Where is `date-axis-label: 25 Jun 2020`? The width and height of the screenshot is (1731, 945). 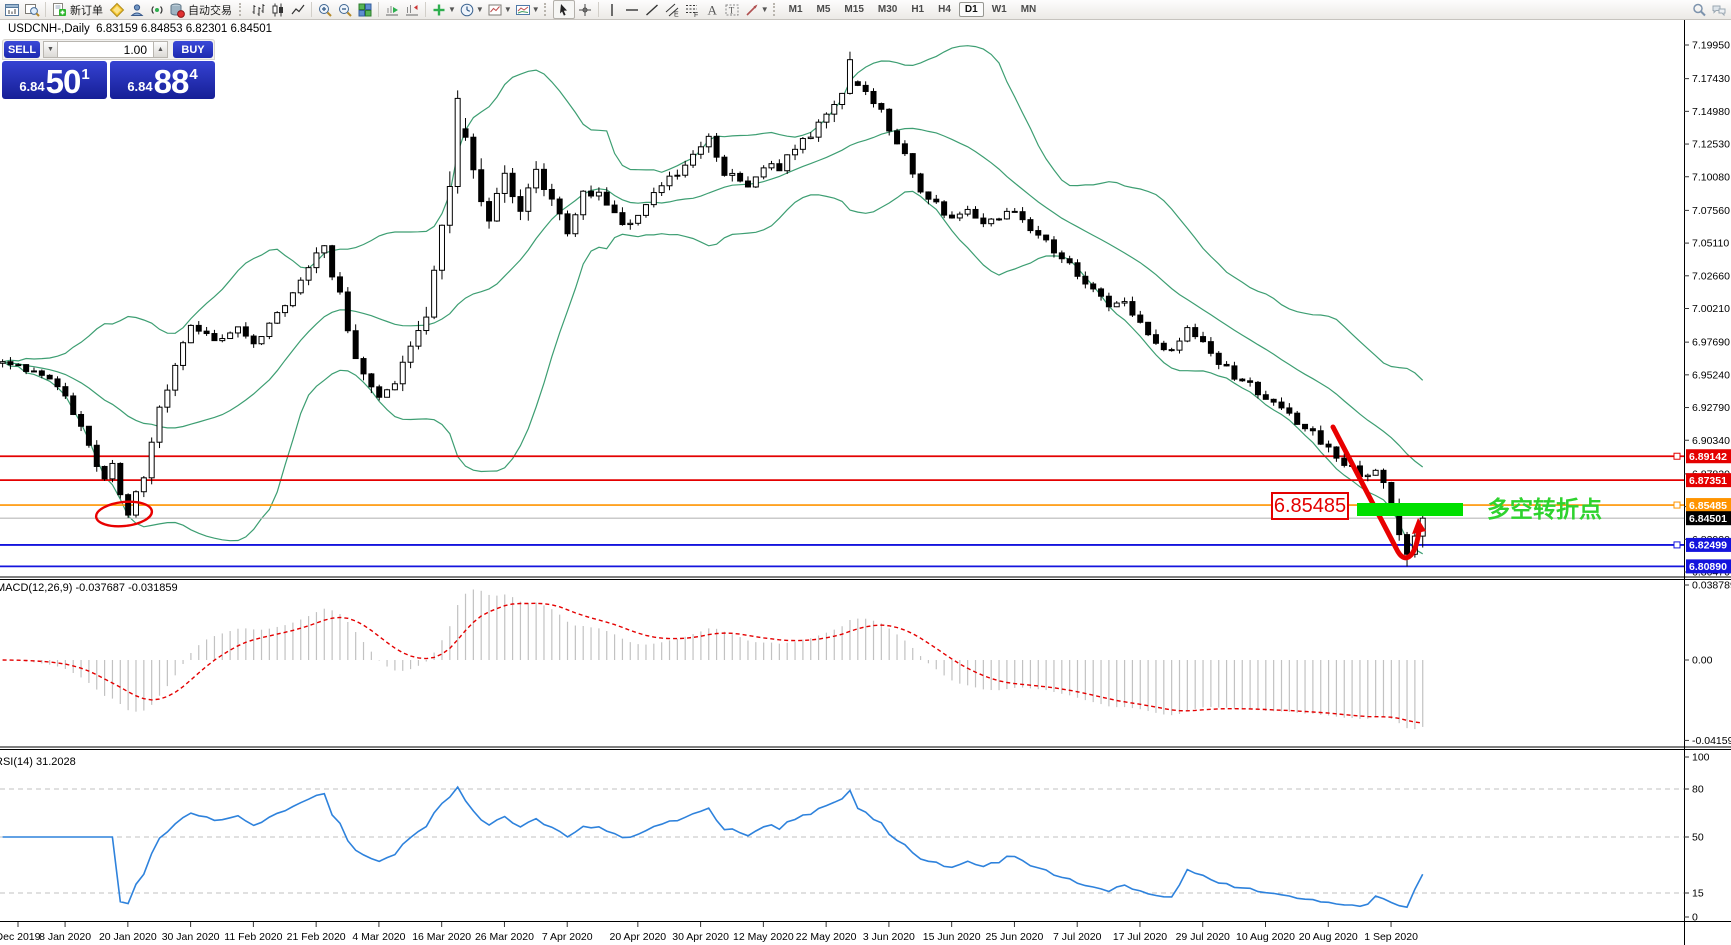
date-axis-label: 25 Jun 2020 is located at coordinates (1015, 937).